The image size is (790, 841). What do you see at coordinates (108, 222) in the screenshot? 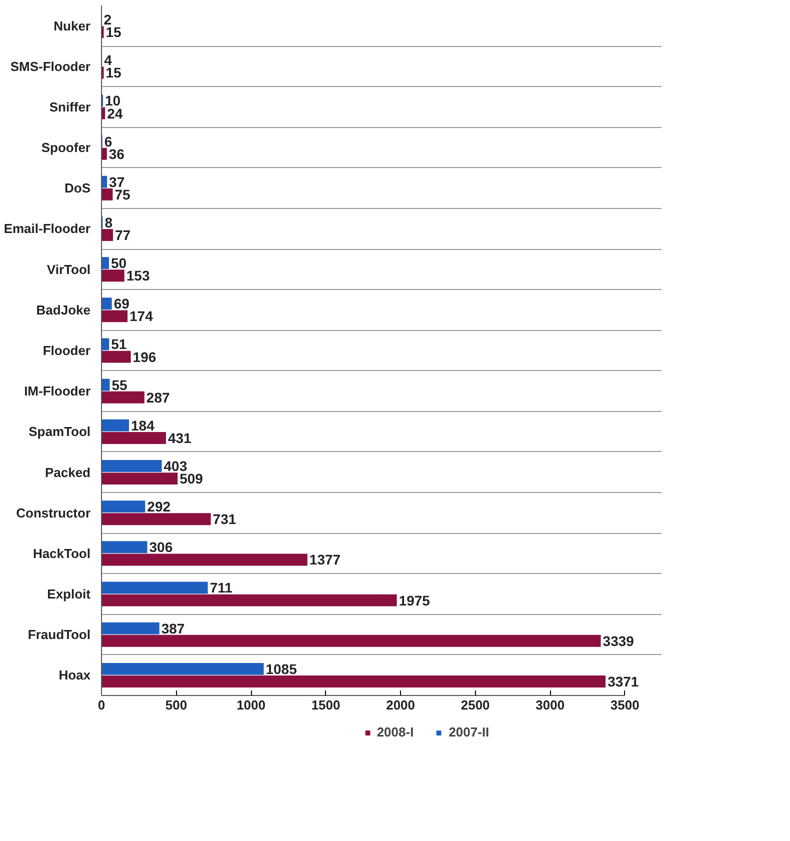
I see `data-label: 8` at bounding box center [108, 222].